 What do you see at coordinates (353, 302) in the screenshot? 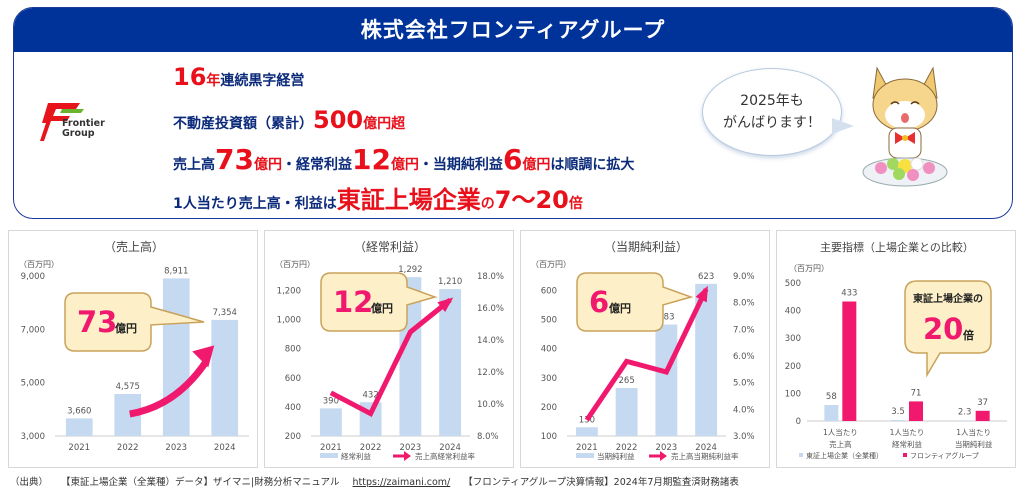
I see `callout-number: 12` at bounding box center [353, 302].